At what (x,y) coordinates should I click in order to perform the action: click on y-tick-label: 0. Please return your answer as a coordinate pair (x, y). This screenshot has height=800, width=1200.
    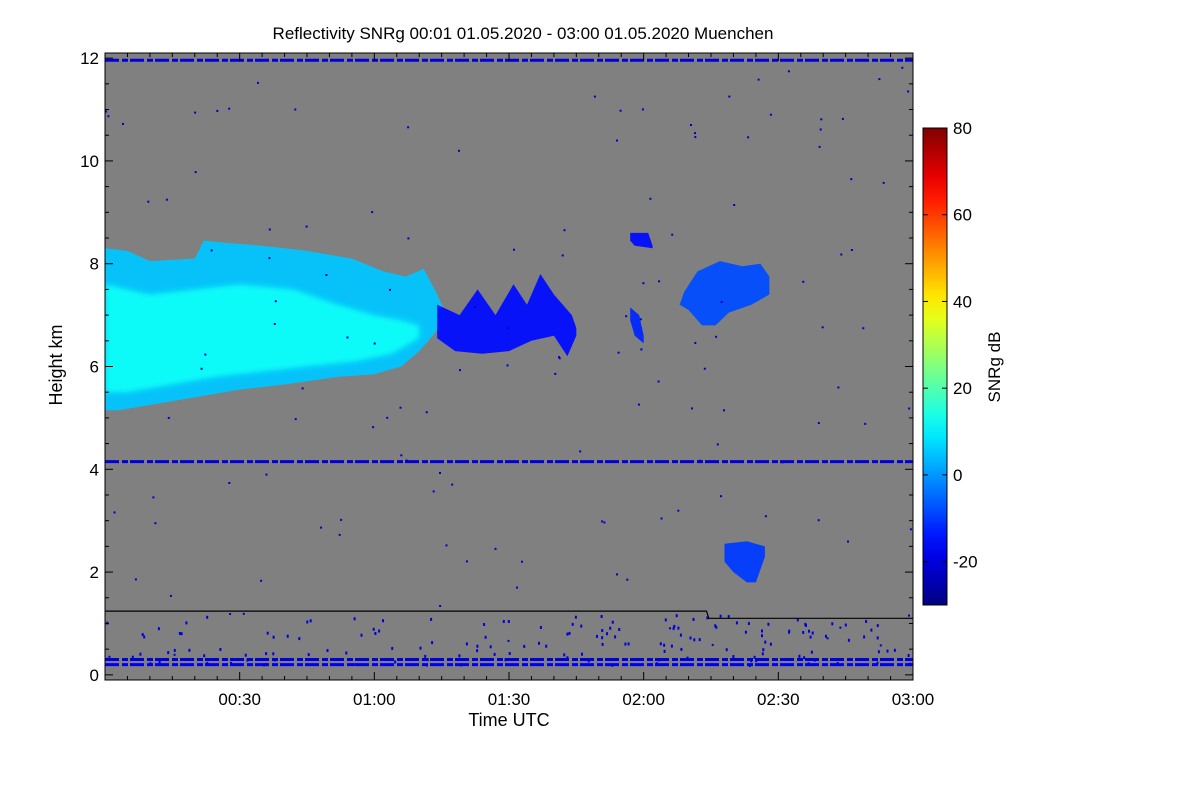
    Looking at the image, I should click on (94, 675).